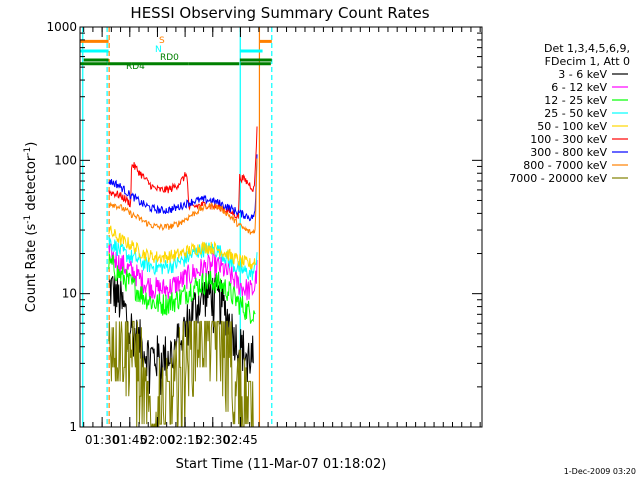 The width and height of the screenshot is (640, 480). What do you see at coordinates (568, 139) in the screenshot?
I see `legend-label-100-300-kev: 100 - 300 keV` at bounding box center [568, 139].